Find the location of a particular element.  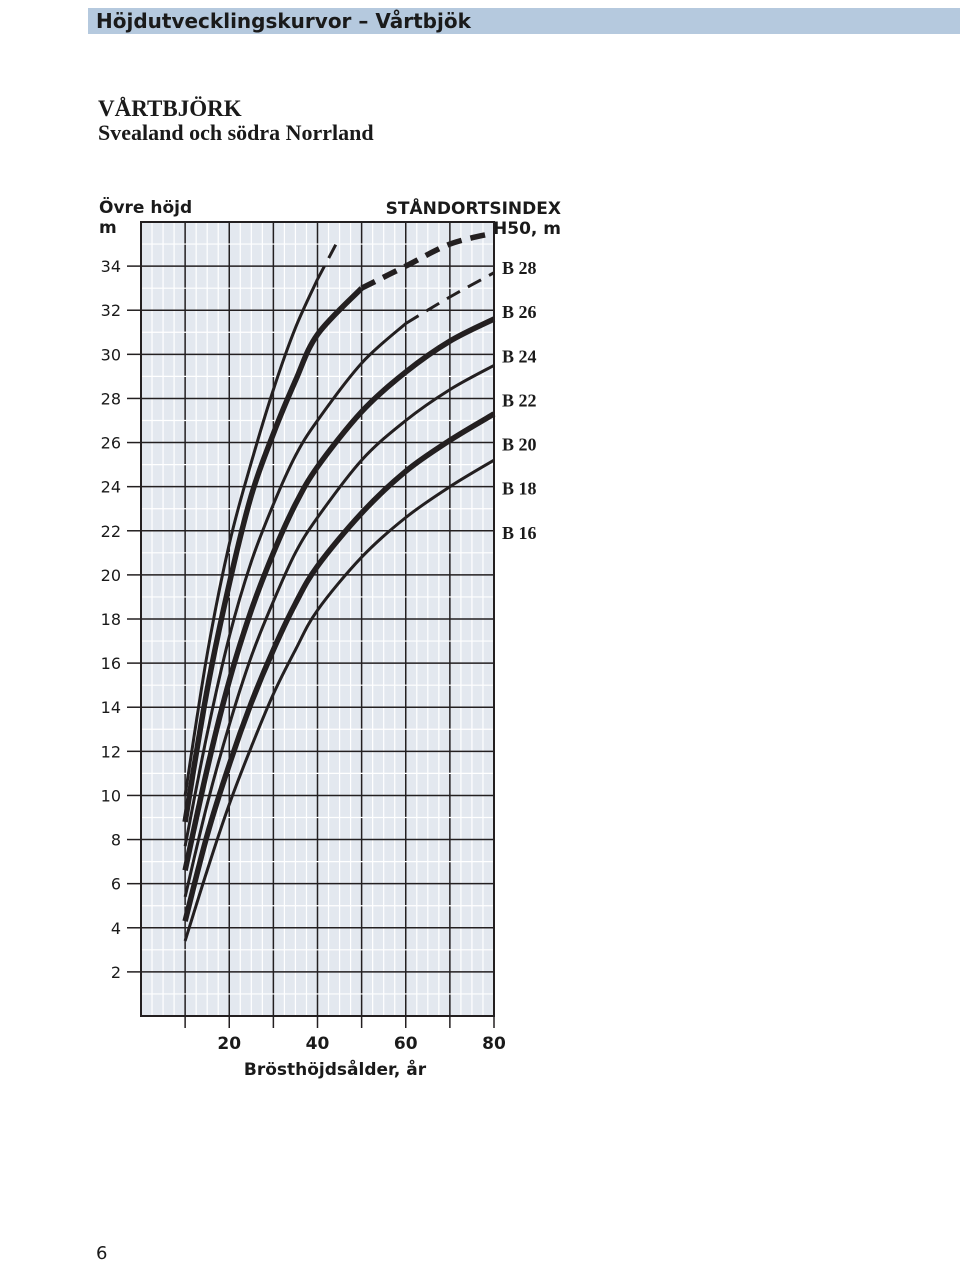

y-tick-label: 28 is located at coordinates (111, 398).